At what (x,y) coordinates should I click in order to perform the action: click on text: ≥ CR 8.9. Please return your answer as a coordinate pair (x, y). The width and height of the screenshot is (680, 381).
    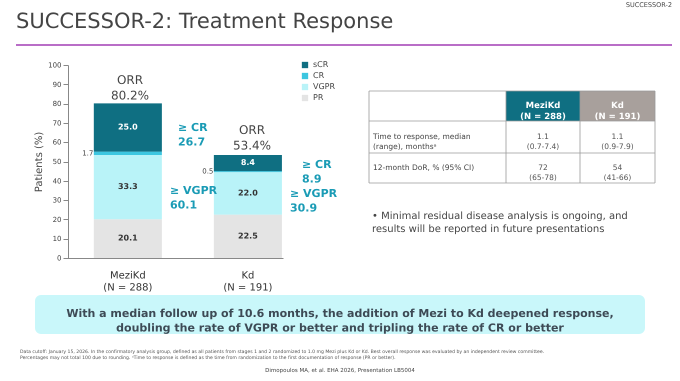
    Looking at the image, I should click on (317, 172).